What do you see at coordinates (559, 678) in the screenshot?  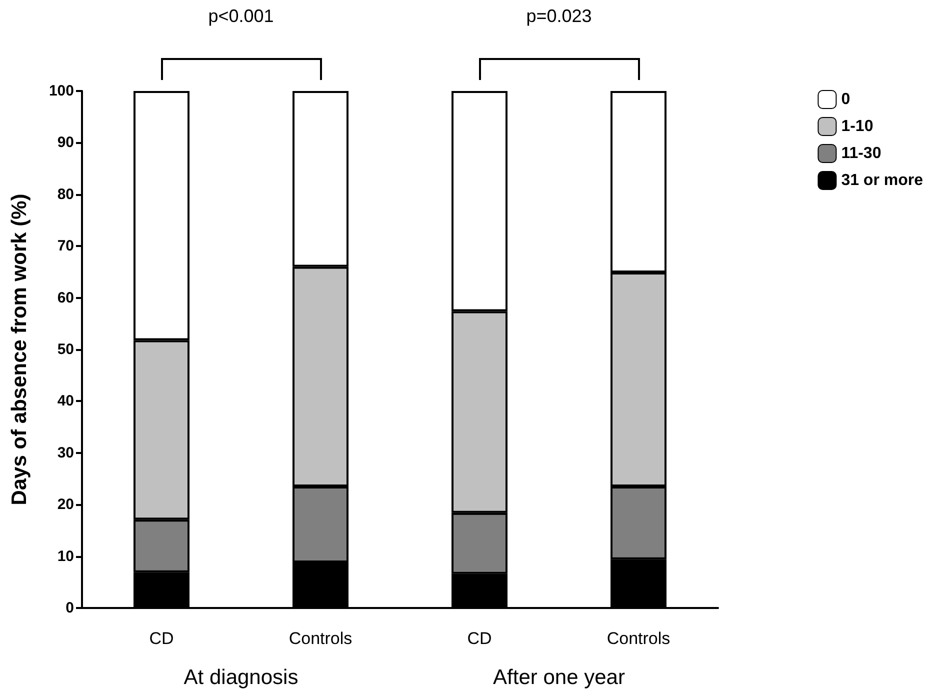 I see `text: After one year` at bounding box center [559, 678].